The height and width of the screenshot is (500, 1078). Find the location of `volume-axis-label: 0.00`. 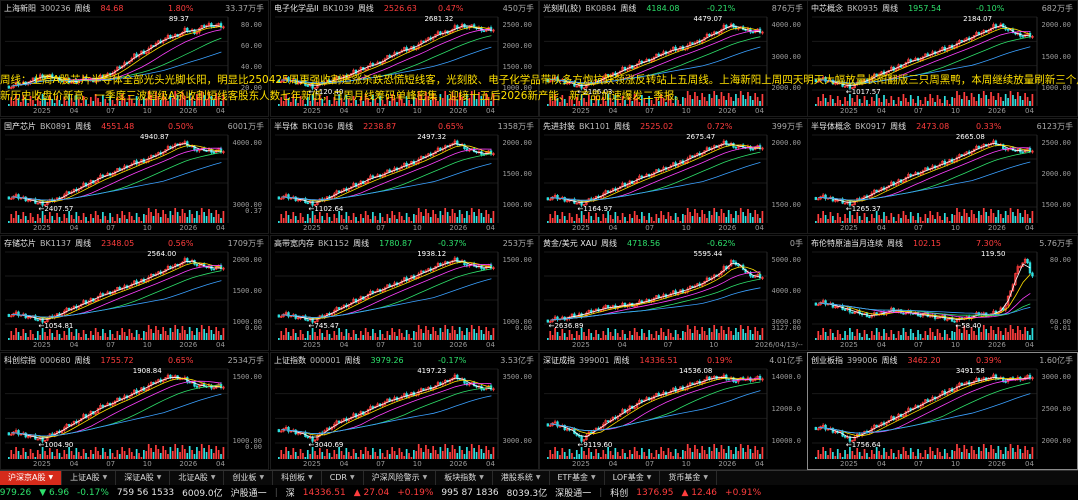

volume-axis-label: 0.00 is located at coordinates (523, 328).